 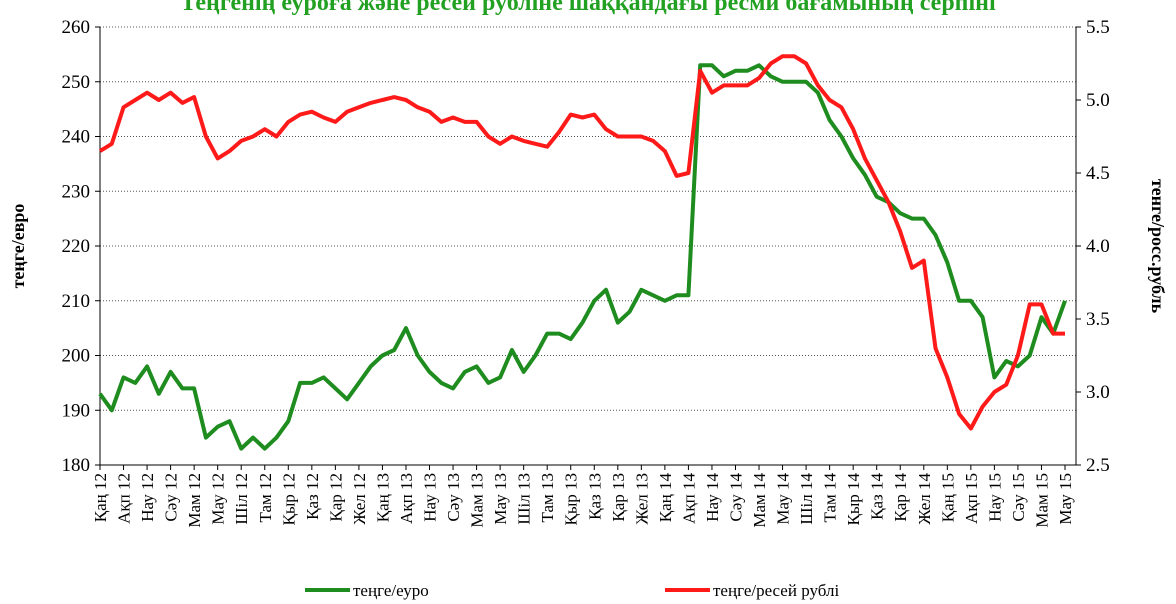 What do you see at coordinates (477, 500) in the screenshot?
I see `x-tick-label: Мам 13` at bounding box center [477, 500].